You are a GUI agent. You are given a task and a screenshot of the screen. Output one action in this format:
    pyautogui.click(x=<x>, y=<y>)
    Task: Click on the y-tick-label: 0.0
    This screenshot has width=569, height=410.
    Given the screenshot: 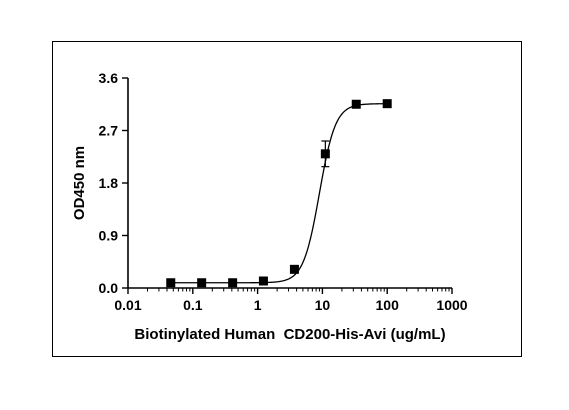 What is the action you would take?
    pyautogui.click(x=109, y=288)
    